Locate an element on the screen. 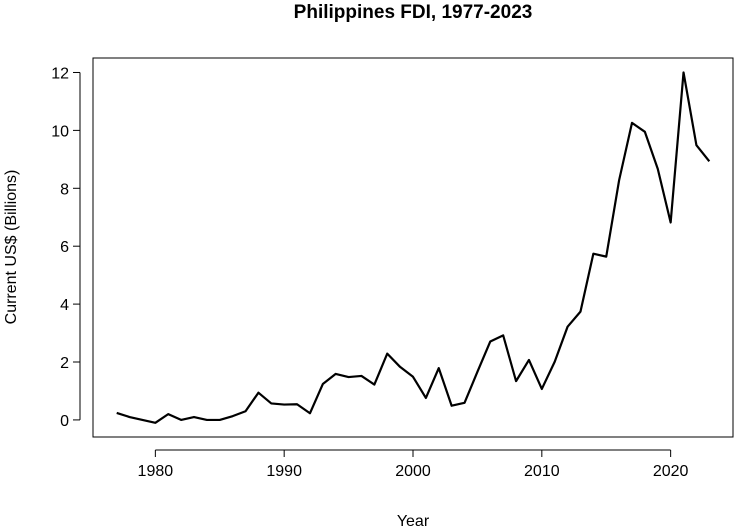  chart-title: Philippines FDI, 1977-2023 is located at coordinates (413, 12).